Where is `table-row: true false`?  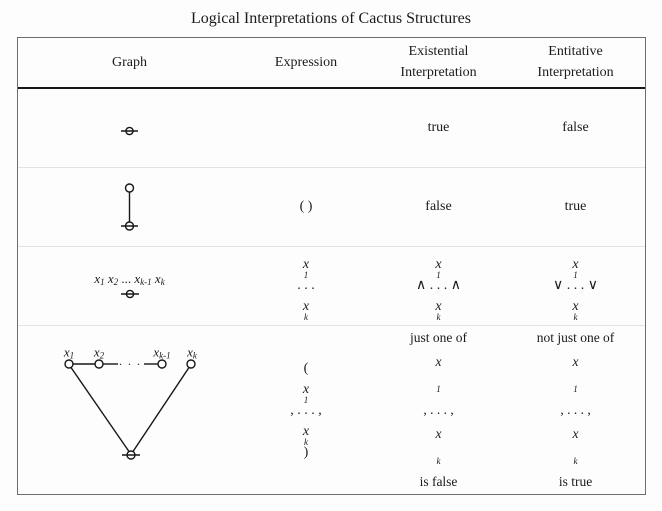 table-row: true false is located at coordinates (331, 128).